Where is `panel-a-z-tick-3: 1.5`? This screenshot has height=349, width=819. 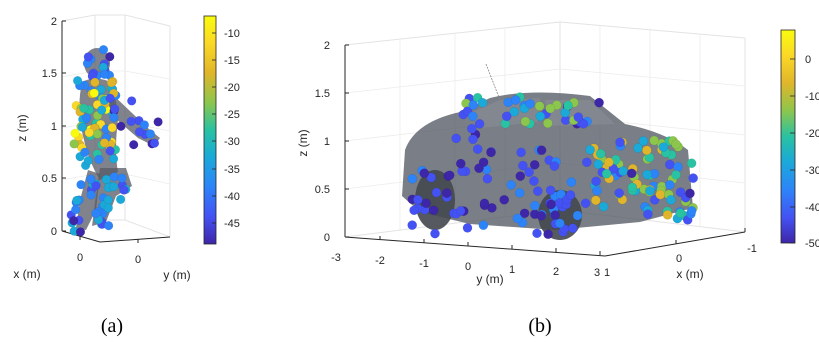 panel-a-z-tick-3: 1.5 is located at coordinates (49, 74).